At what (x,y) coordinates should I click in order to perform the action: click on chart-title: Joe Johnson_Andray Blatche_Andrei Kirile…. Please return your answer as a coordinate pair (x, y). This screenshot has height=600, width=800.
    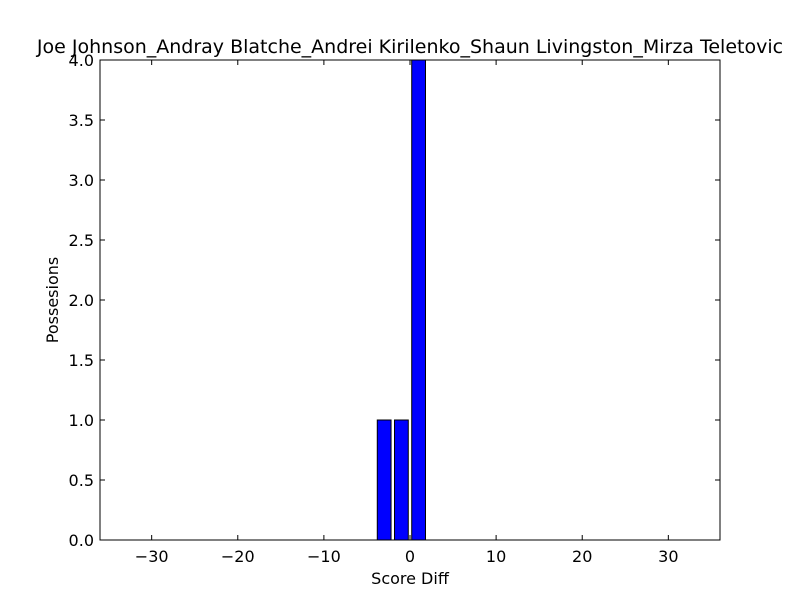
    Looking at the image, I should click on (409, 47).